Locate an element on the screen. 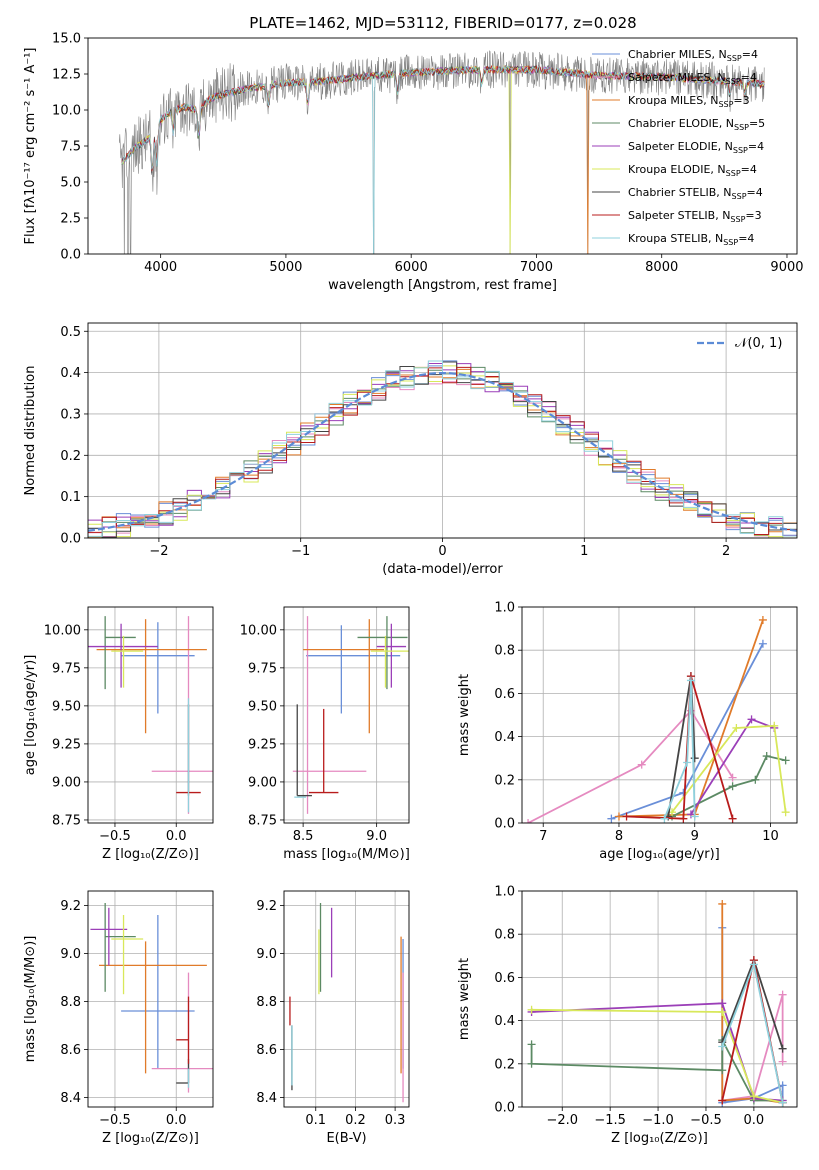  y-tick-label: 0.5 is located at coordinates (70, 332).